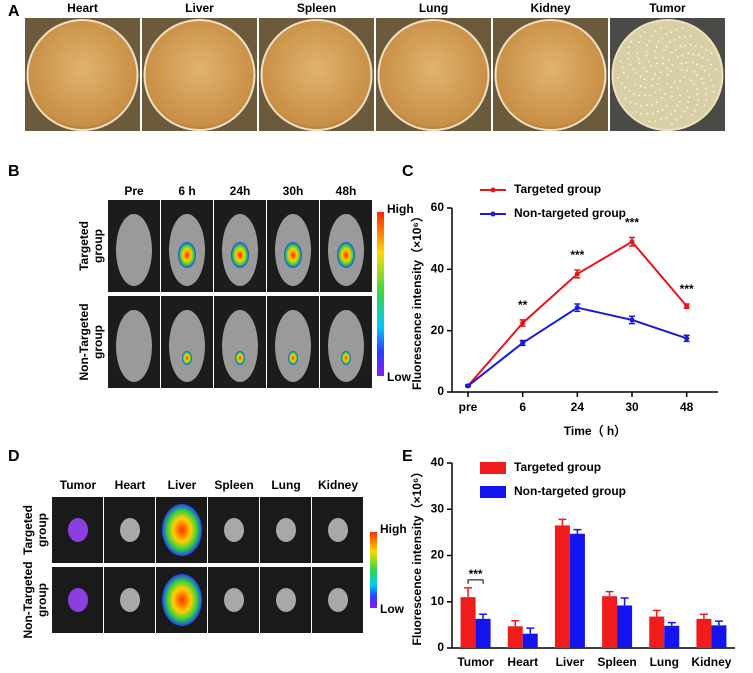  What do you see at coordinates (186, 191) in the screenshot?
I see `timepoint-label: 6 h` at bounding box center [186, 191].